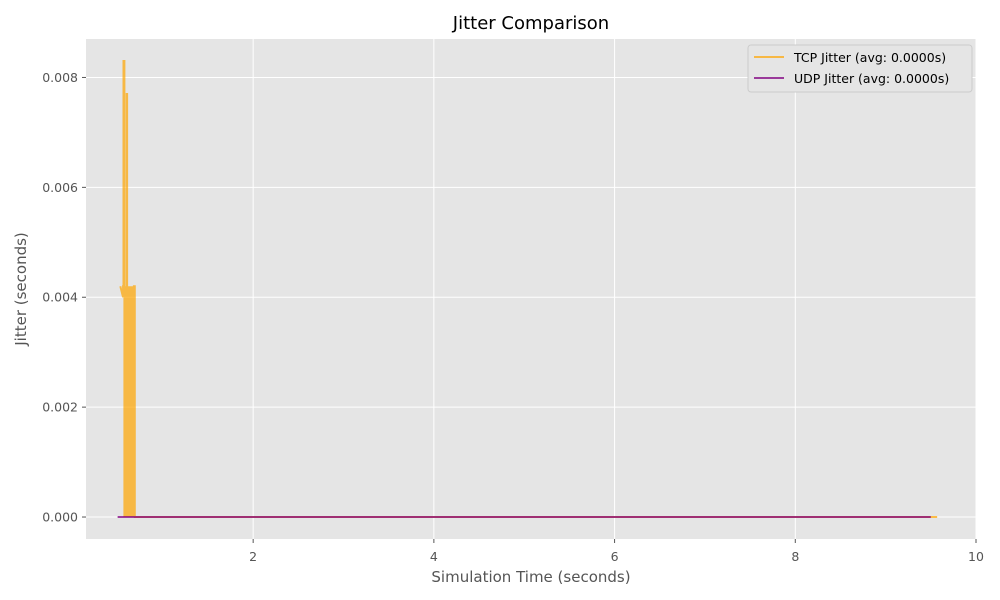  What do you see at coordinates (869, 57) in the screenshot?
I see `legend-label-tcp: TCP Jitter (avg: 0.0000s)` at bounding box center [869, 57].